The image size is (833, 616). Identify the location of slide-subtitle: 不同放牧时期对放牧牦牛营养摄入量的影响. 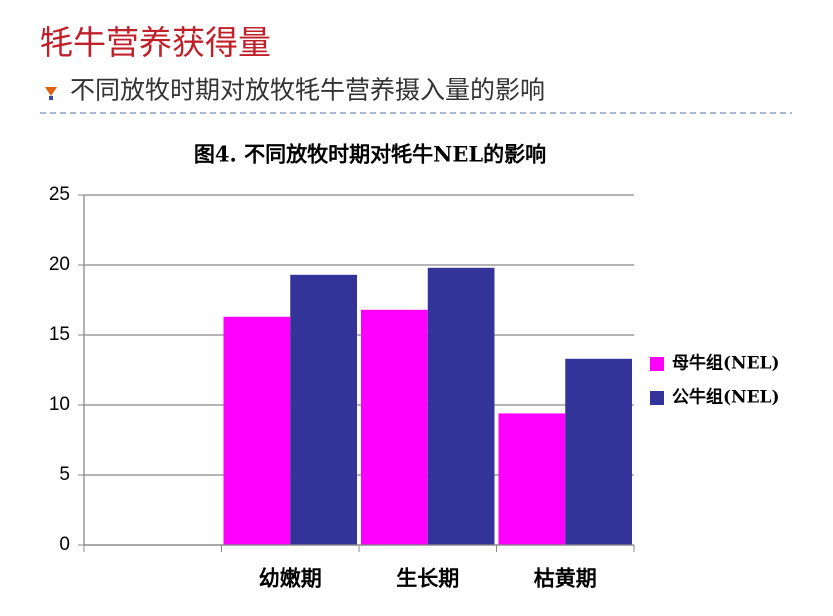
(307, 90).